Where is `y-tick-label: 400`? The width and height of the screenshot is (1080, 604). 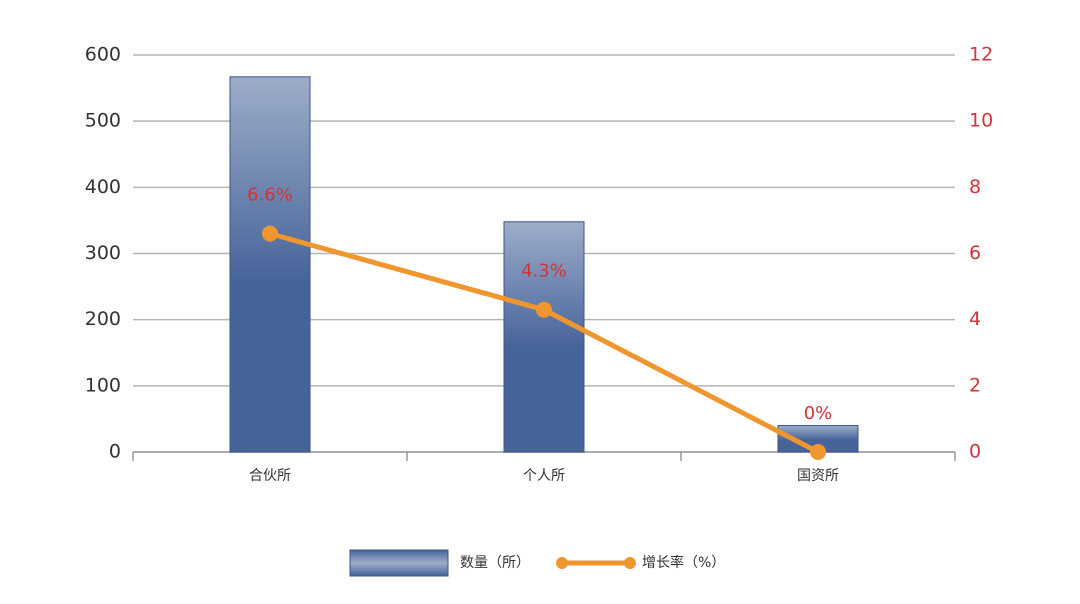 y-tick-label: 400 is located at coordinates (103, 187).